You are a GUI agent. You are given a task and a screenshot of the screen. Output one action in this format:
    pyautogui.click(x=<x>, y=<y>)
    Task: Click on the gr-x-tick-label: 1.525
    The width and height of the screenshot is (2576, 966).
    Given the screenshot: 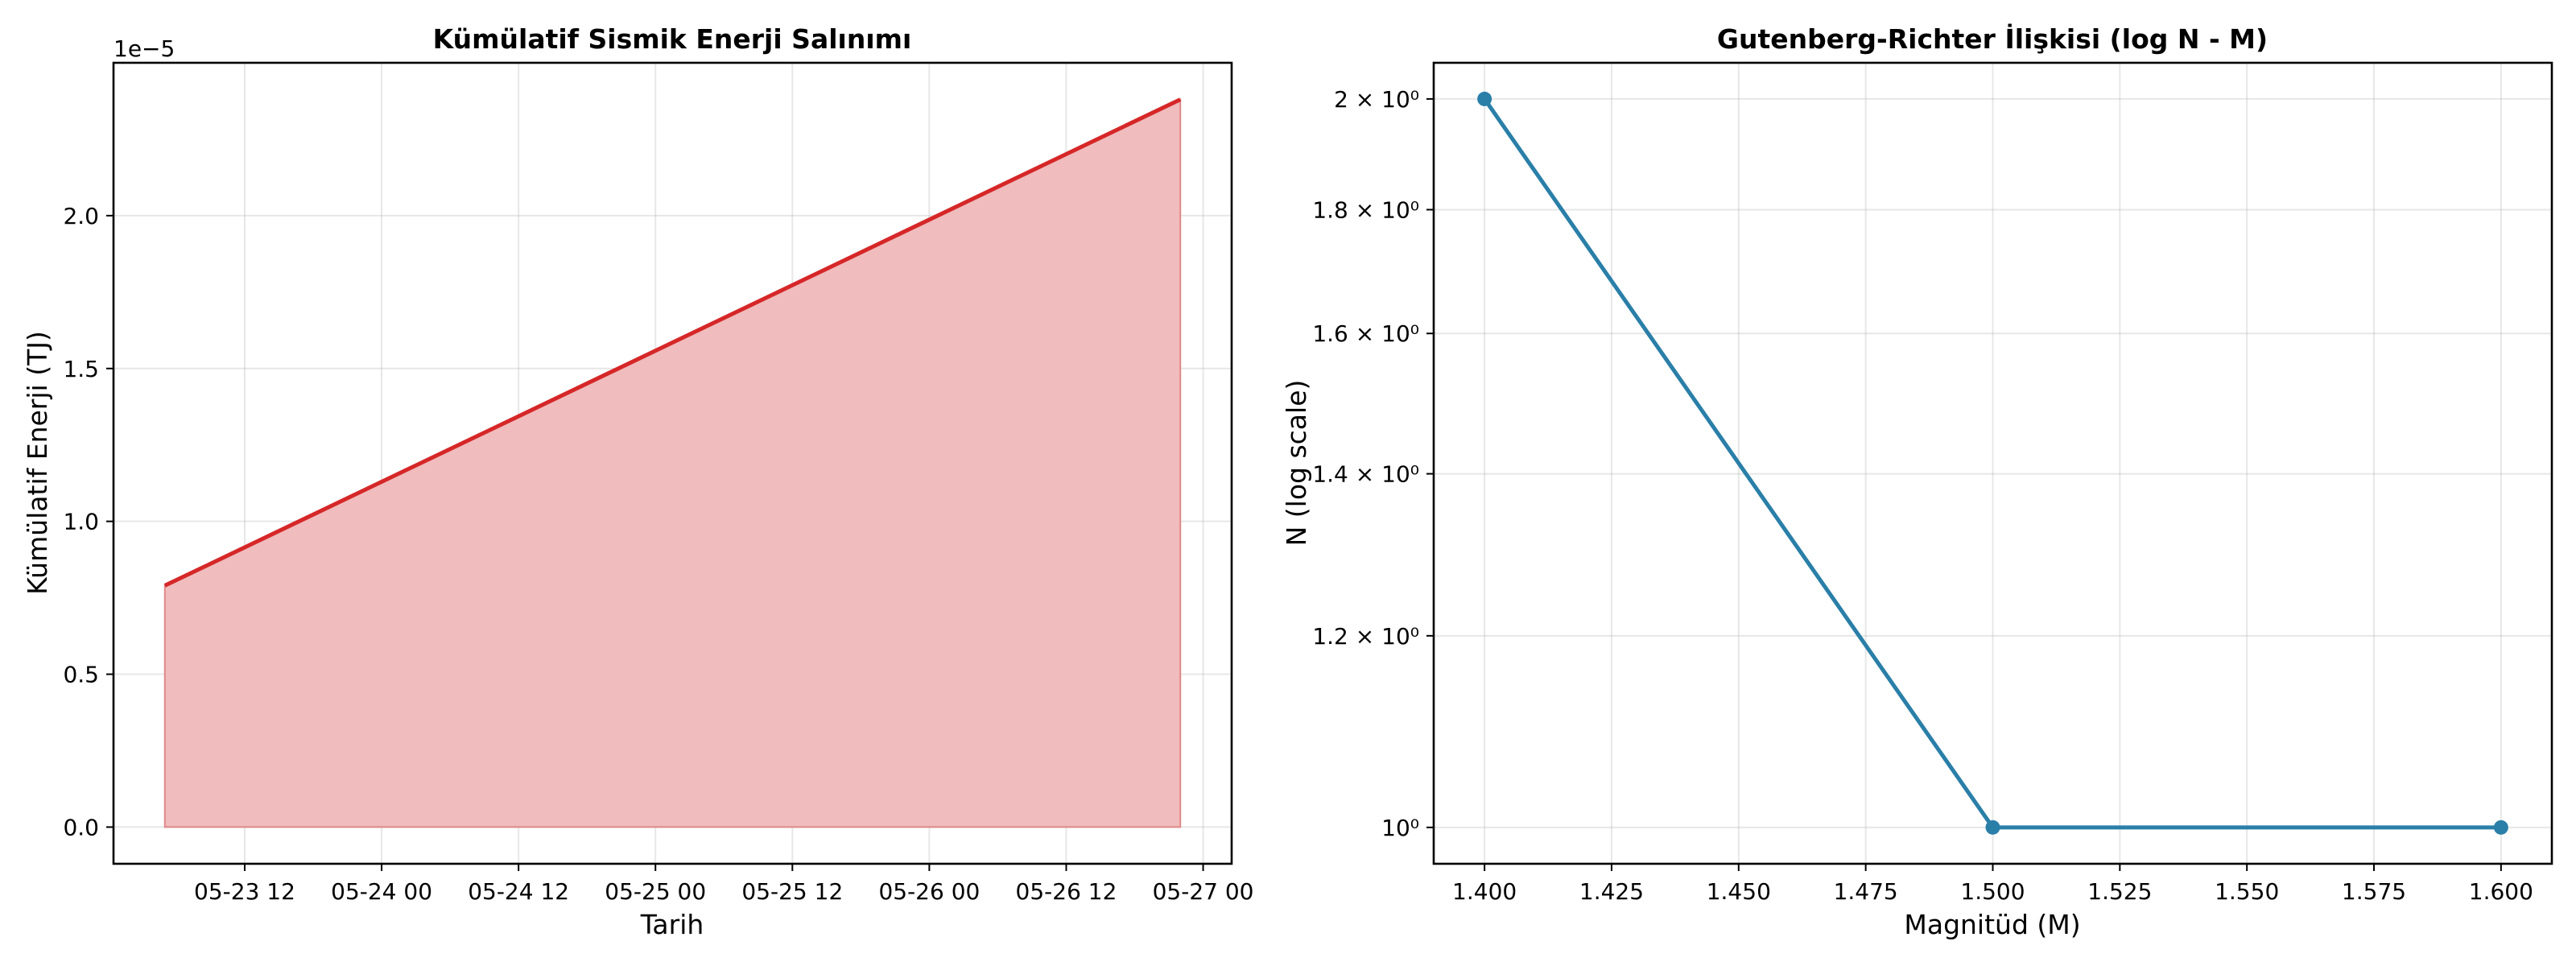 What is the action you would take?
    pyautogui.click(x=2119, y=891)
    